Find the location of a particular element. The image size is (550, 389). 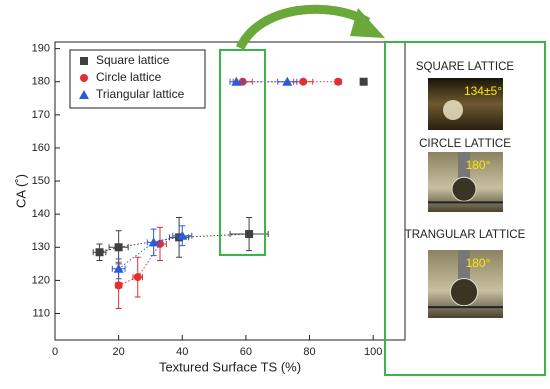

x-tick-label: 0 is located at coordinates (55, 352).